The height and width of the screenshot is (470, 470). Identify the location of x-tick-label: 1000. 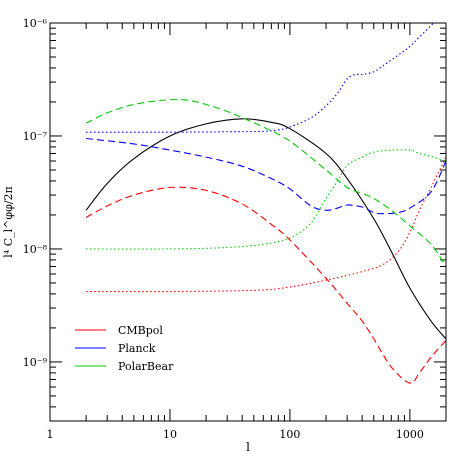
(410, 434).